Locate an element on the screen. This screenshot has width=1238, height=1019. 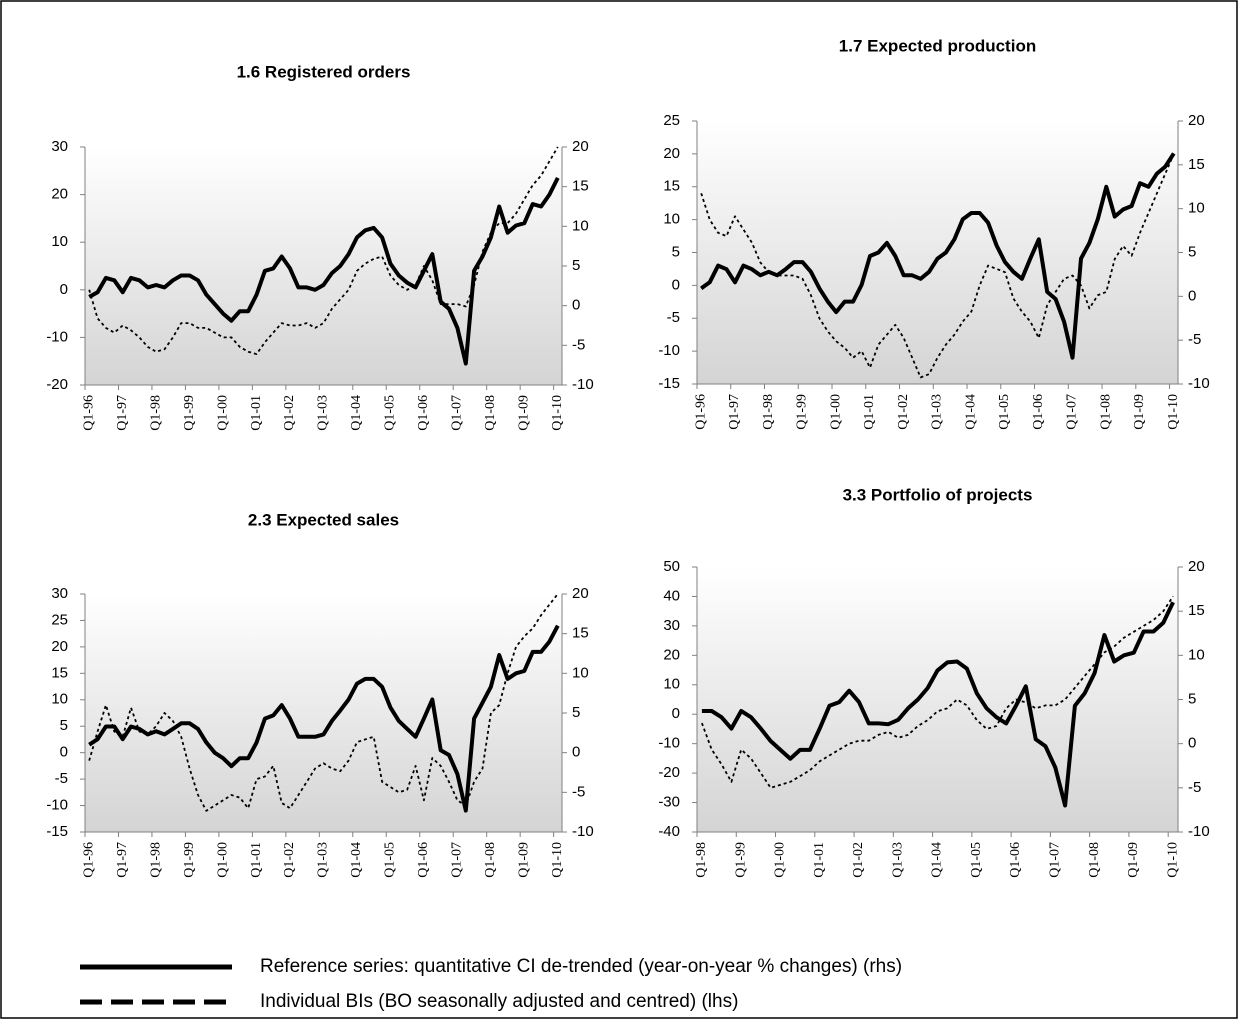
y-tick-label: -30 is located at coordinates (669, 802).